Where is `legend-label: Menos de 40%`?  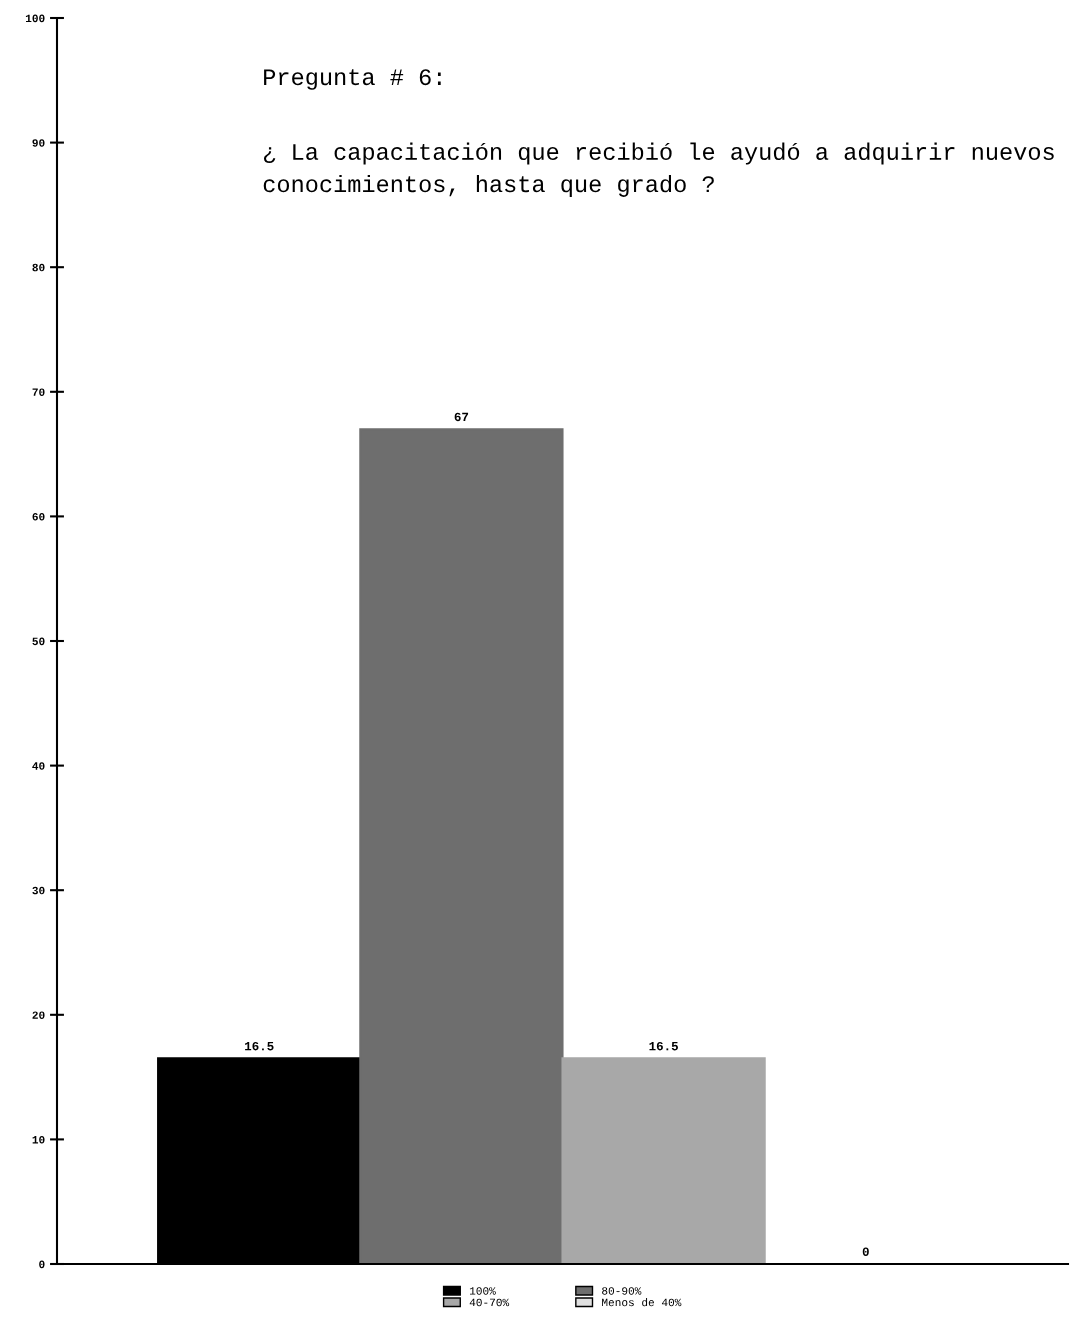 legend-label: Menos de 40% is located at coordinates (642, 1302).